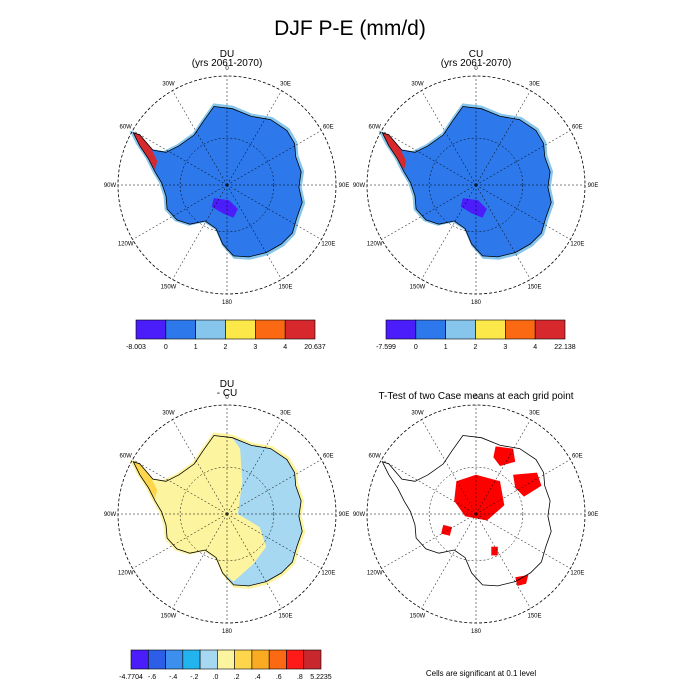 This screenshot has width=700, height=700. I want to click on peninsula-anomaly-cells, so click(145, 480).